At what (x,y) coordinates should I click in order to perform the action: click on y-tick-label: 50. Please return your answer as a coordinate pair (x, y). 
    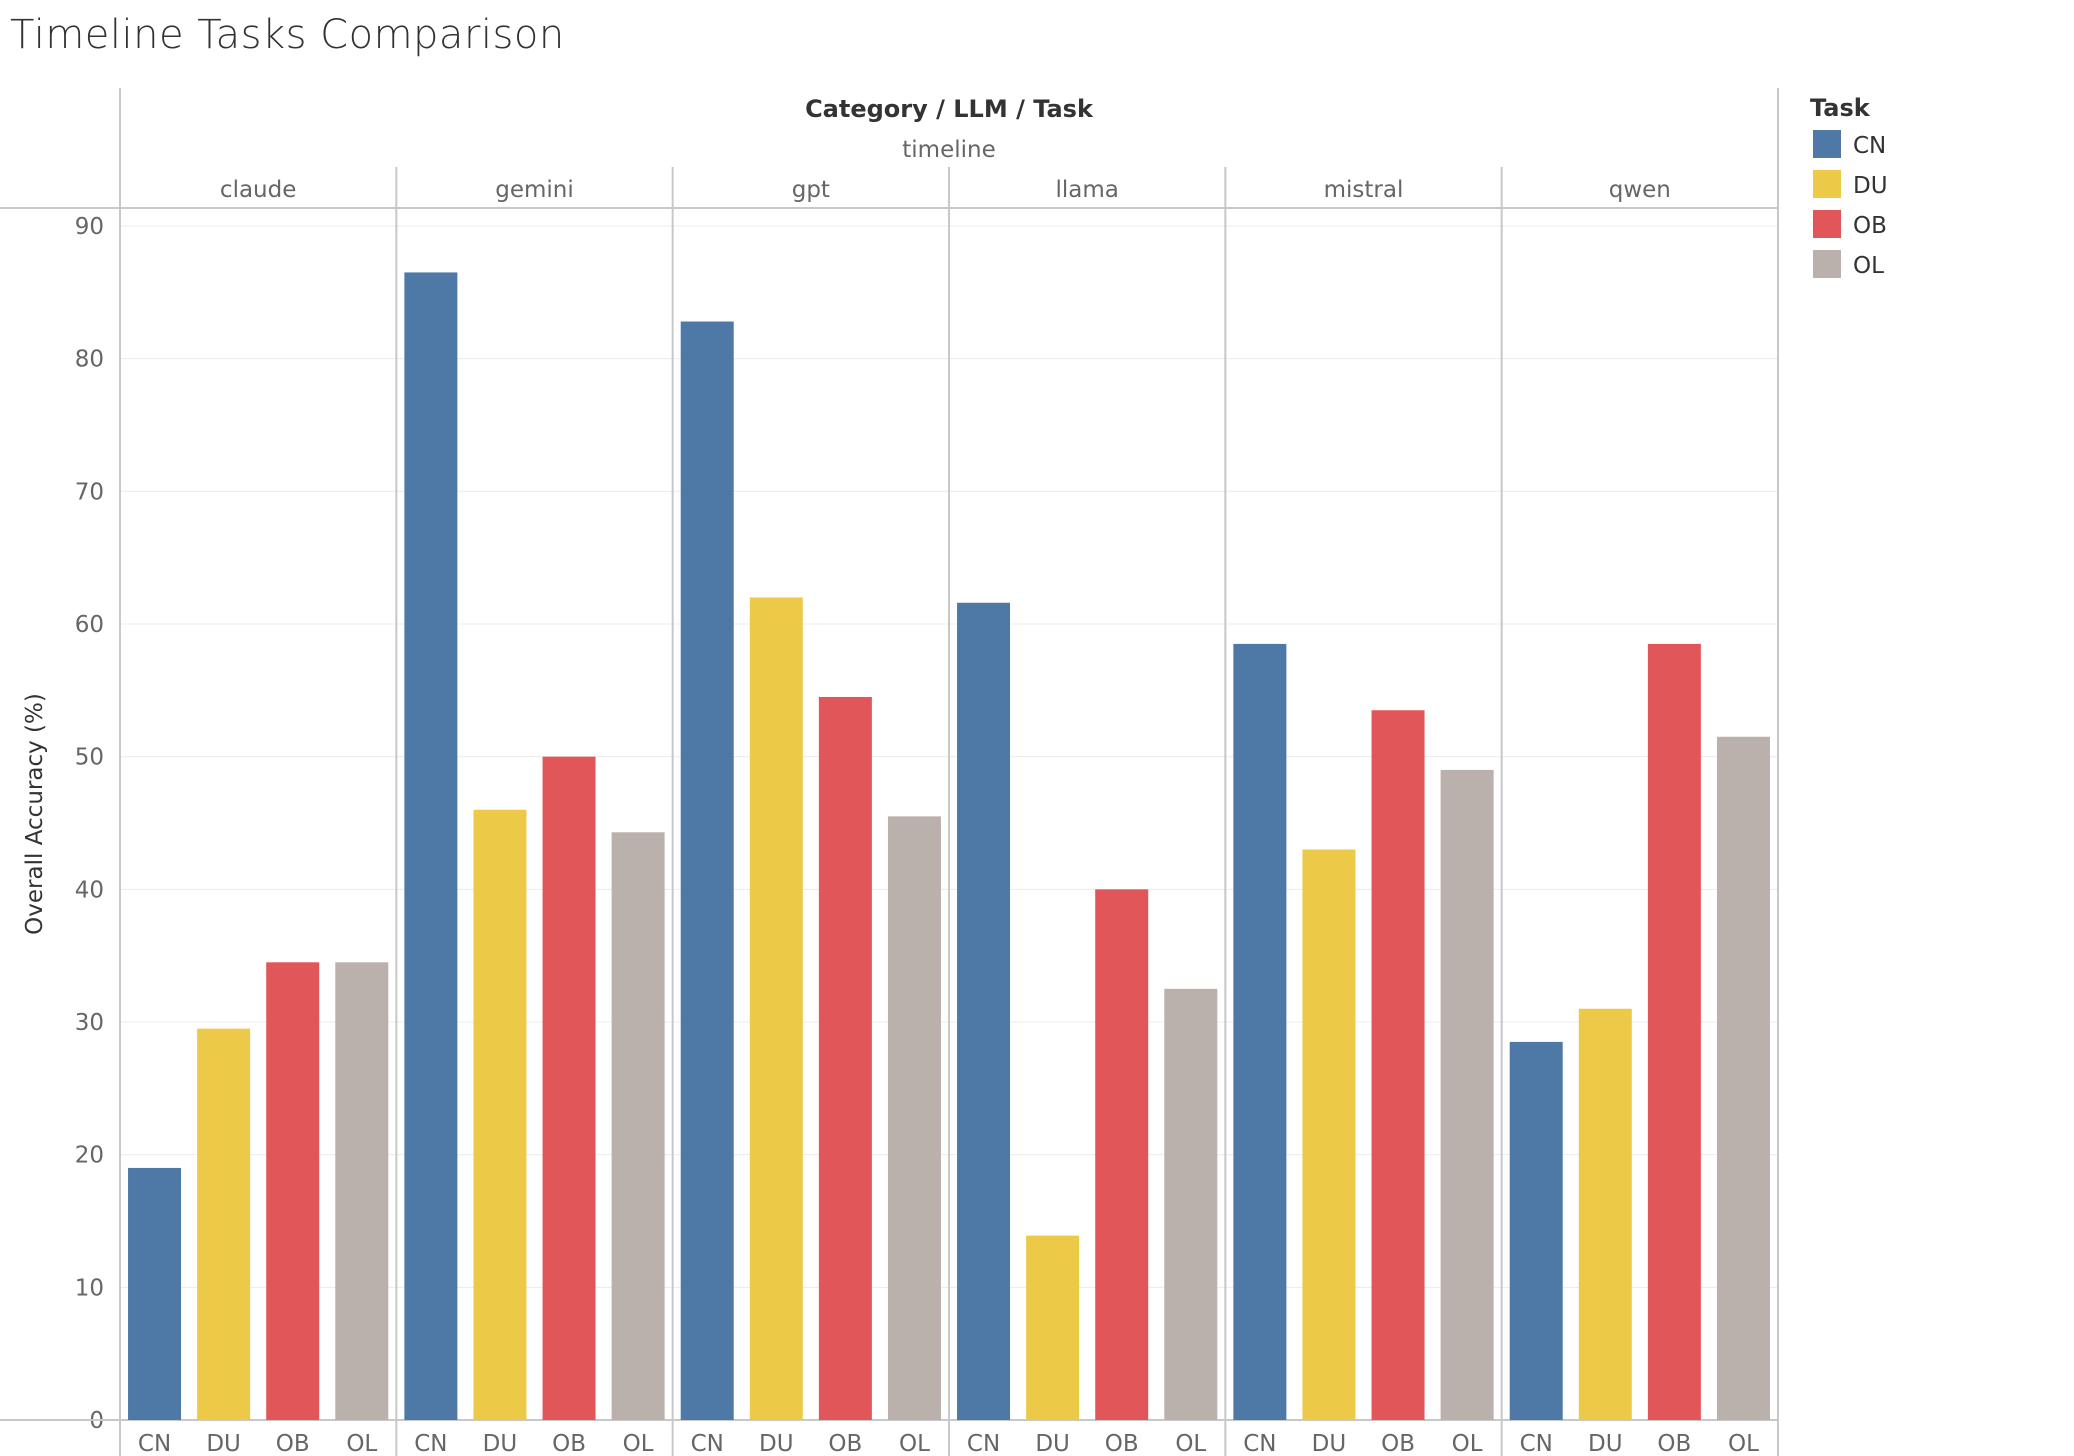
    Looking at the image, I should click on (89, 758).